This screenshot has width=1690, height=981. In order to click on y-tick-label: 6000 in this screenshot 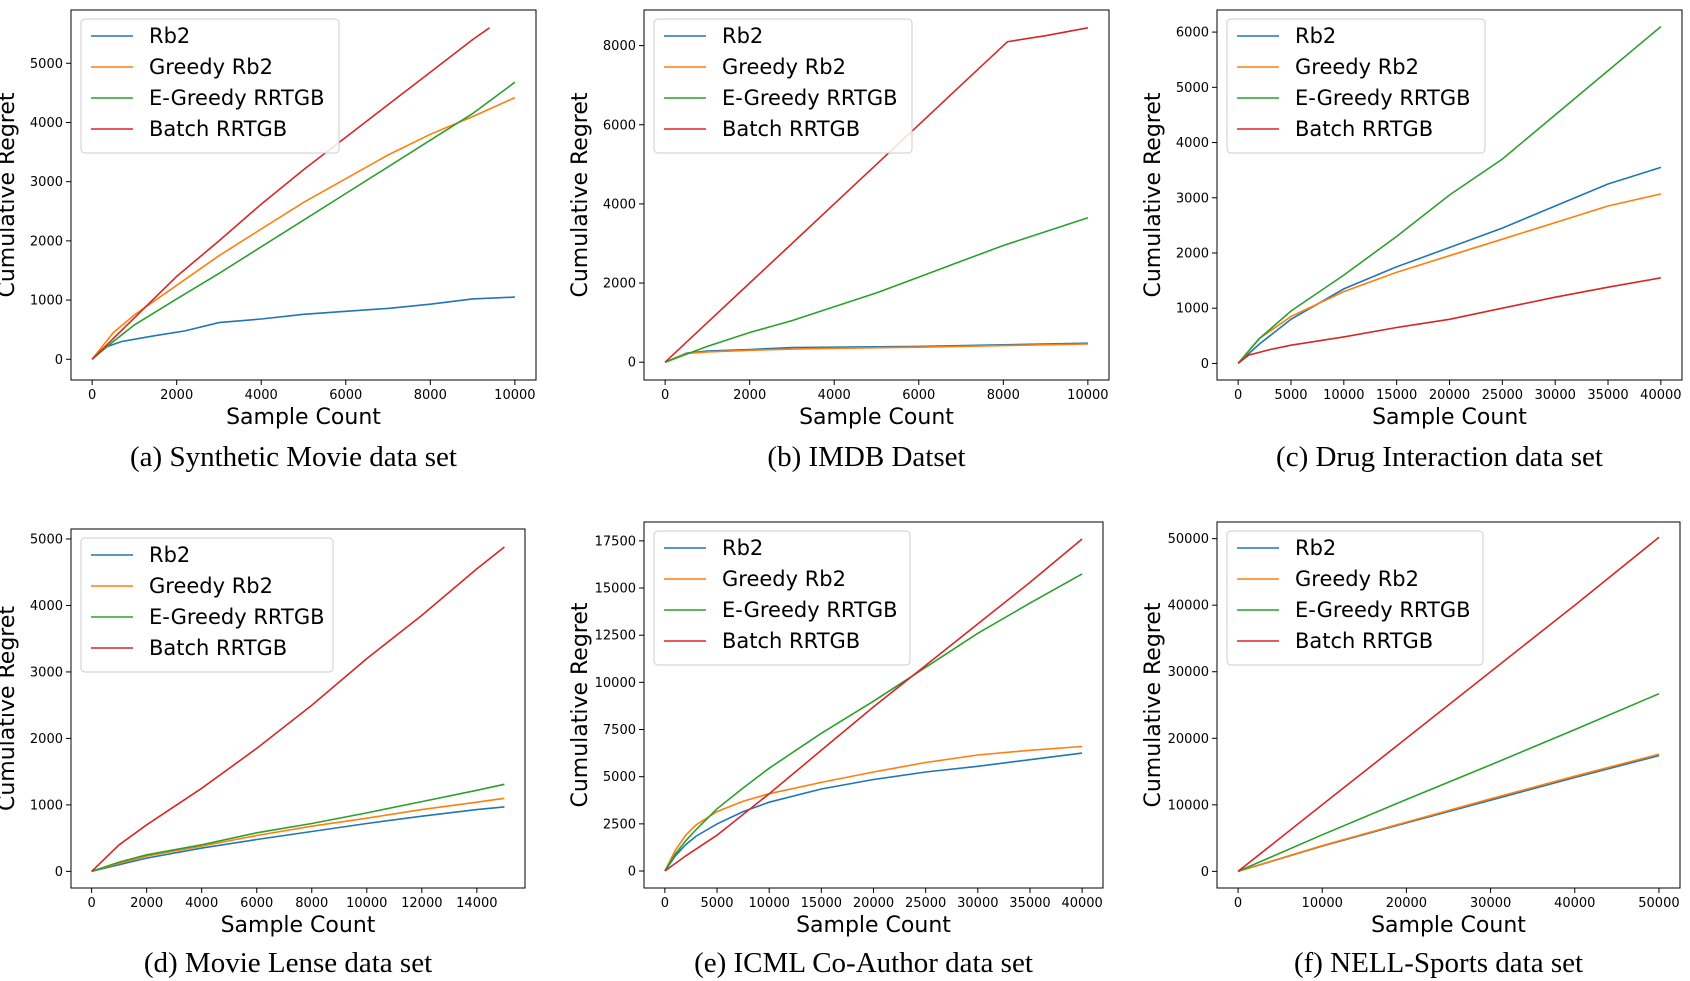, I will do `click(1192, 33)`.